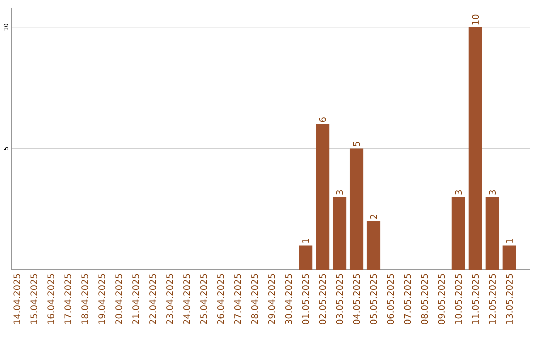 Image resolution: width=540 pixels, height=340 pixels. Describe the element at coordinates (170, 299) in the screenshot. I see `x-tick-label: 23.04.2025` at that location.